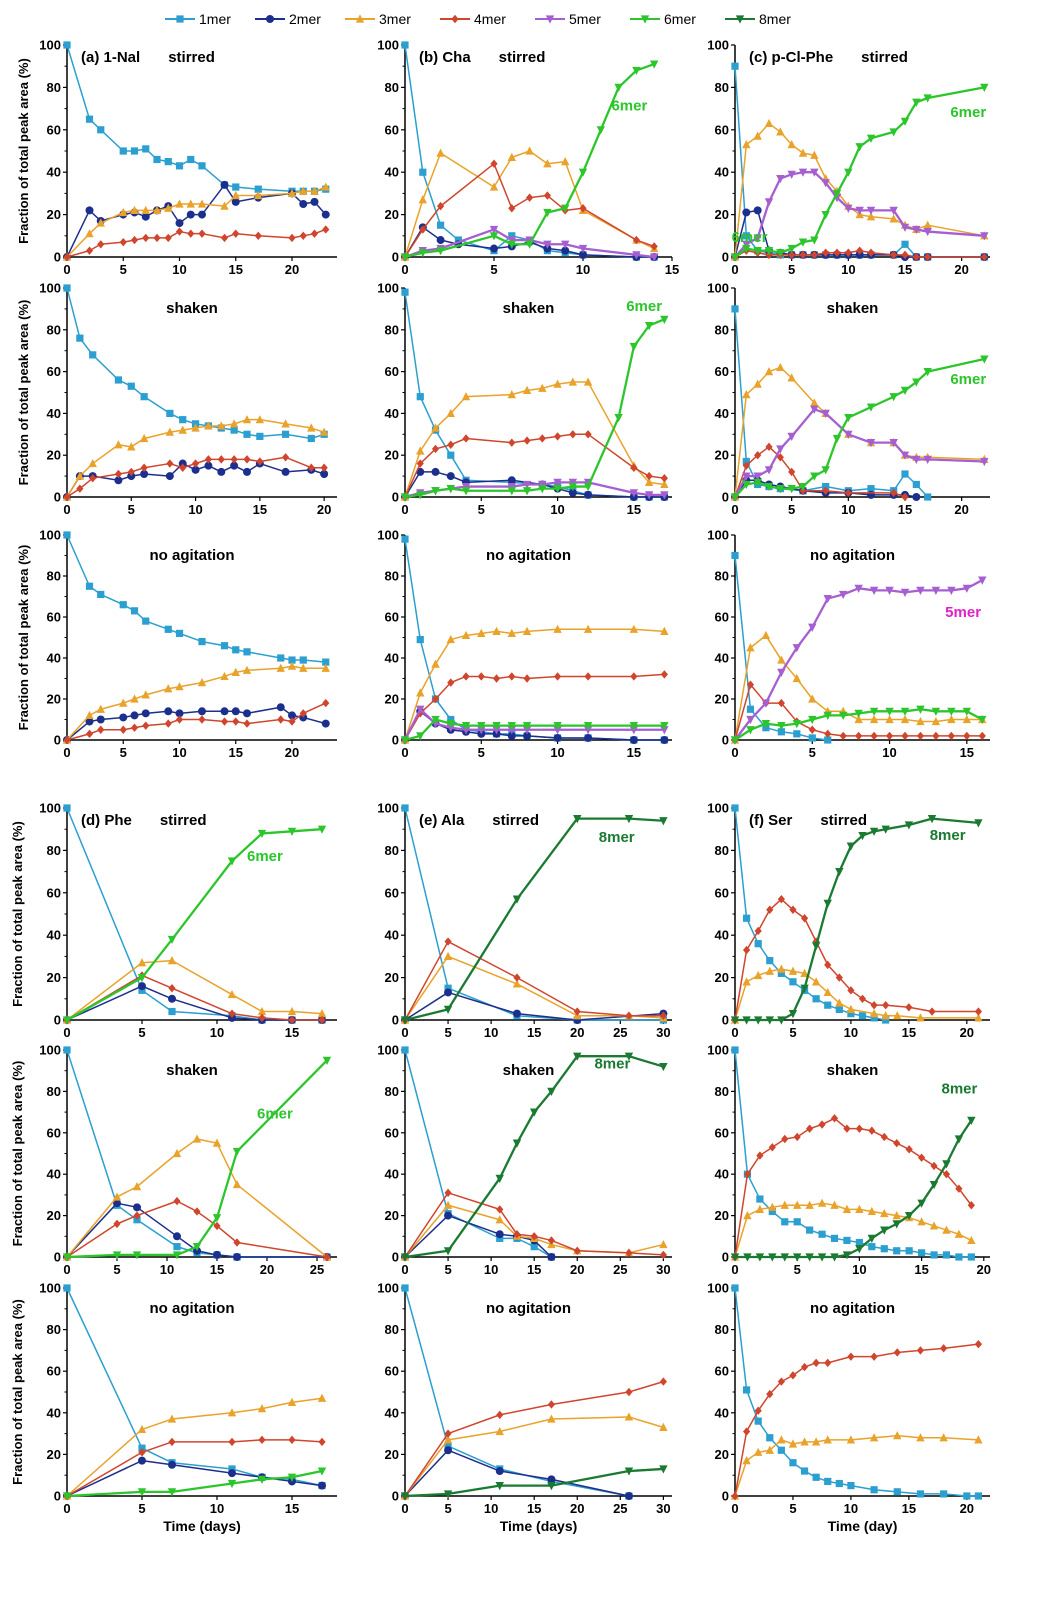 The width and height of the screenshot is (1039, 1619). I want to click on panel-r4-c0-ytick-label-100: 100, so click(50, 1050).